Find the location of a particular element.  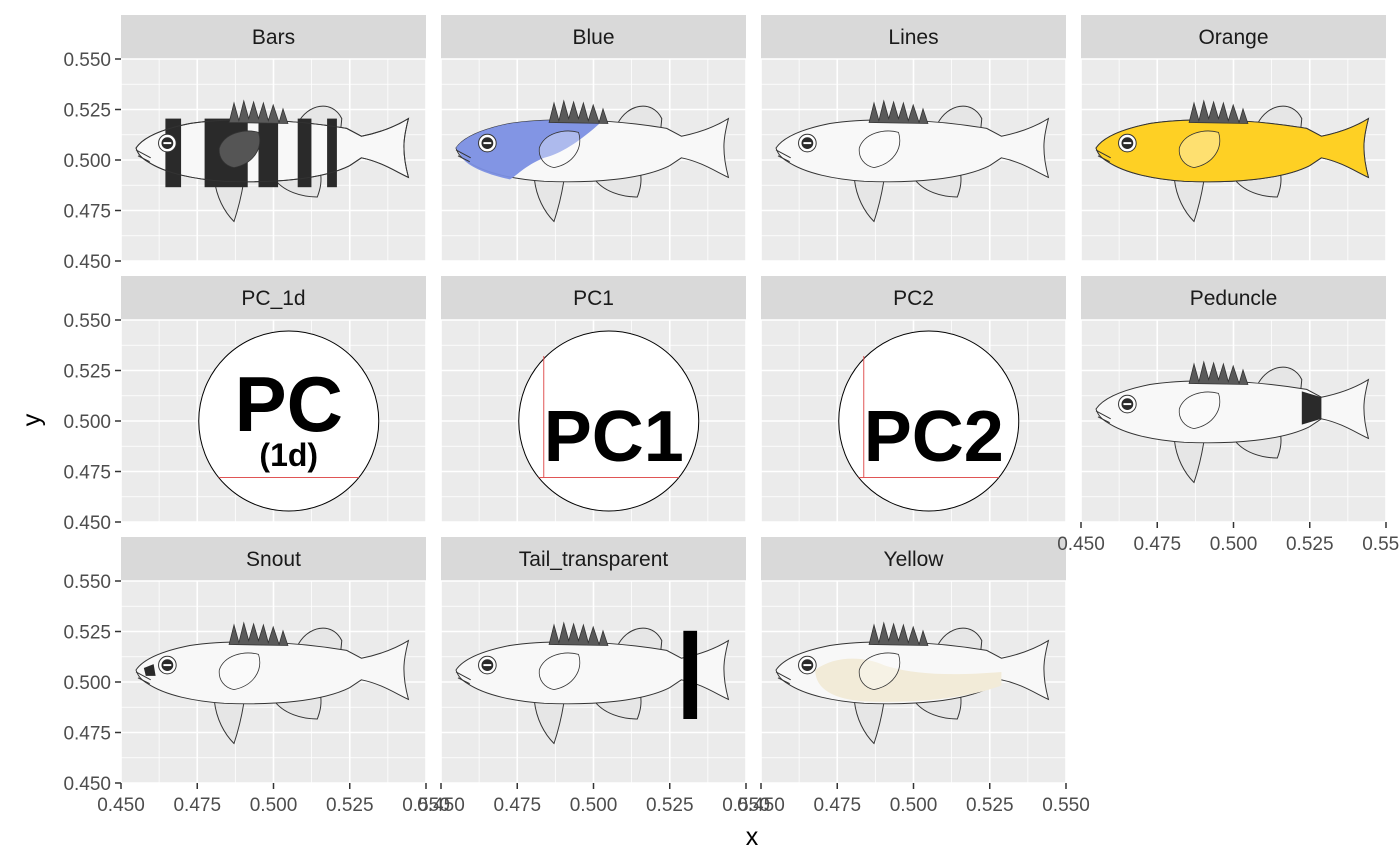

facet-panel: Peduncle is located at coordinates (1233, 399).